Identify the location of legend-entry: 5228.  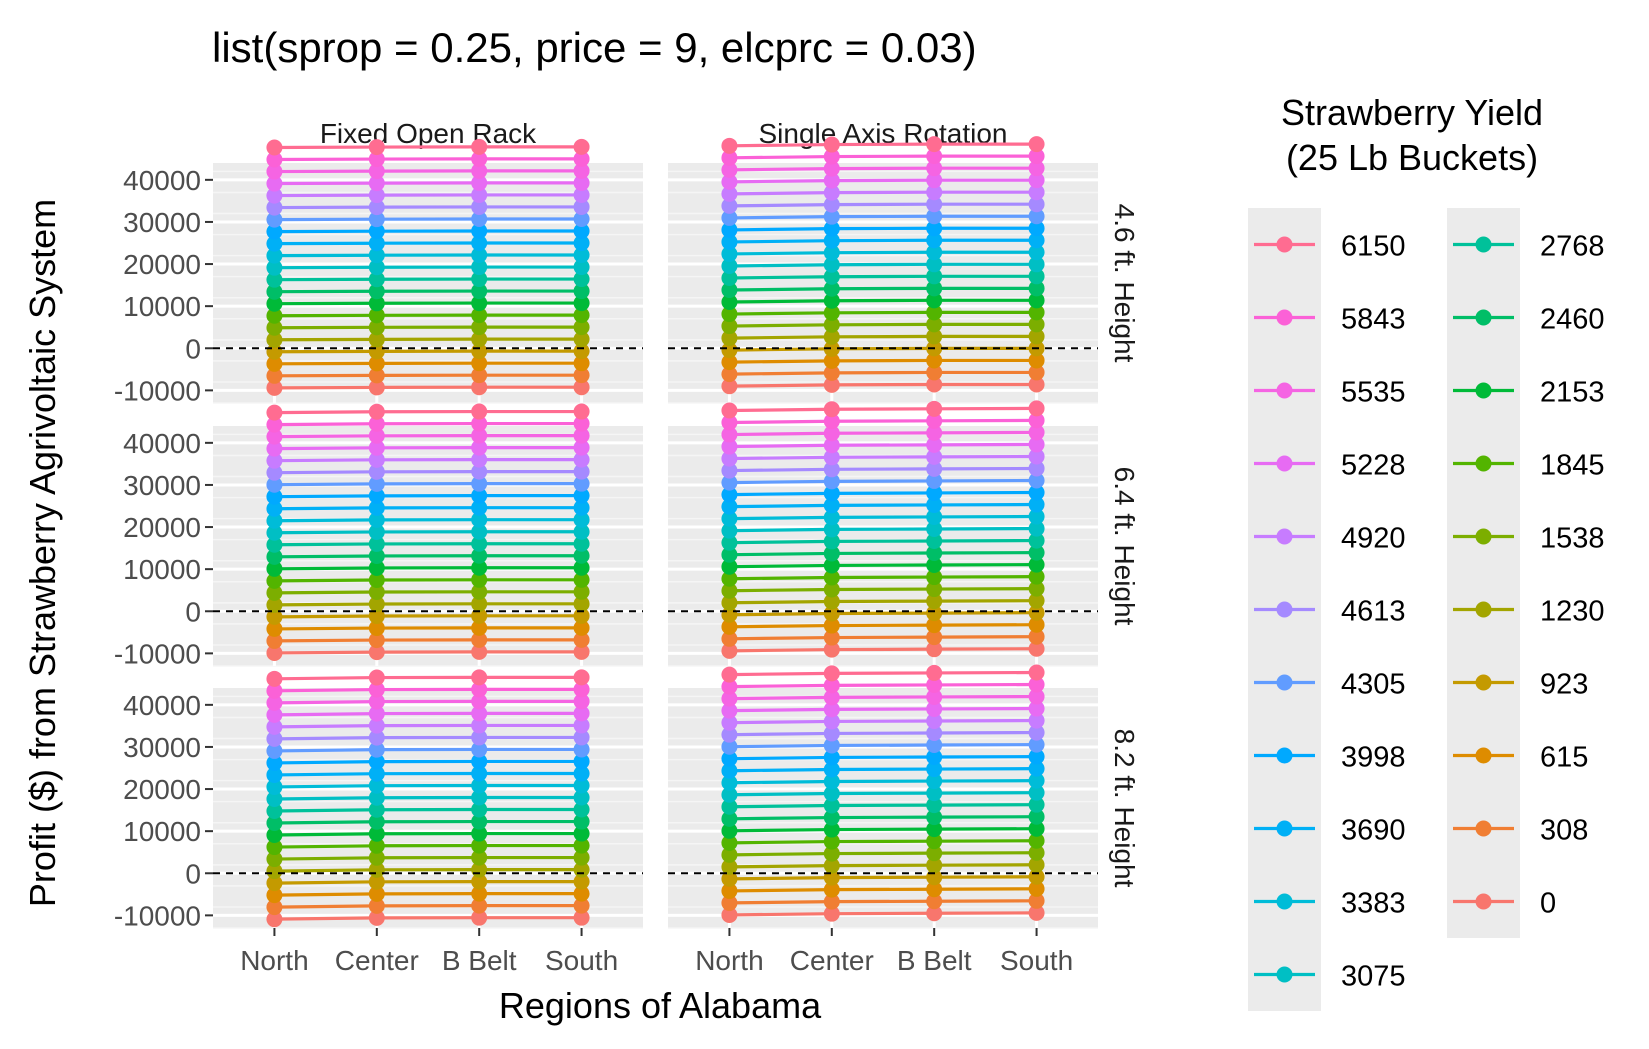
(1330, 466).